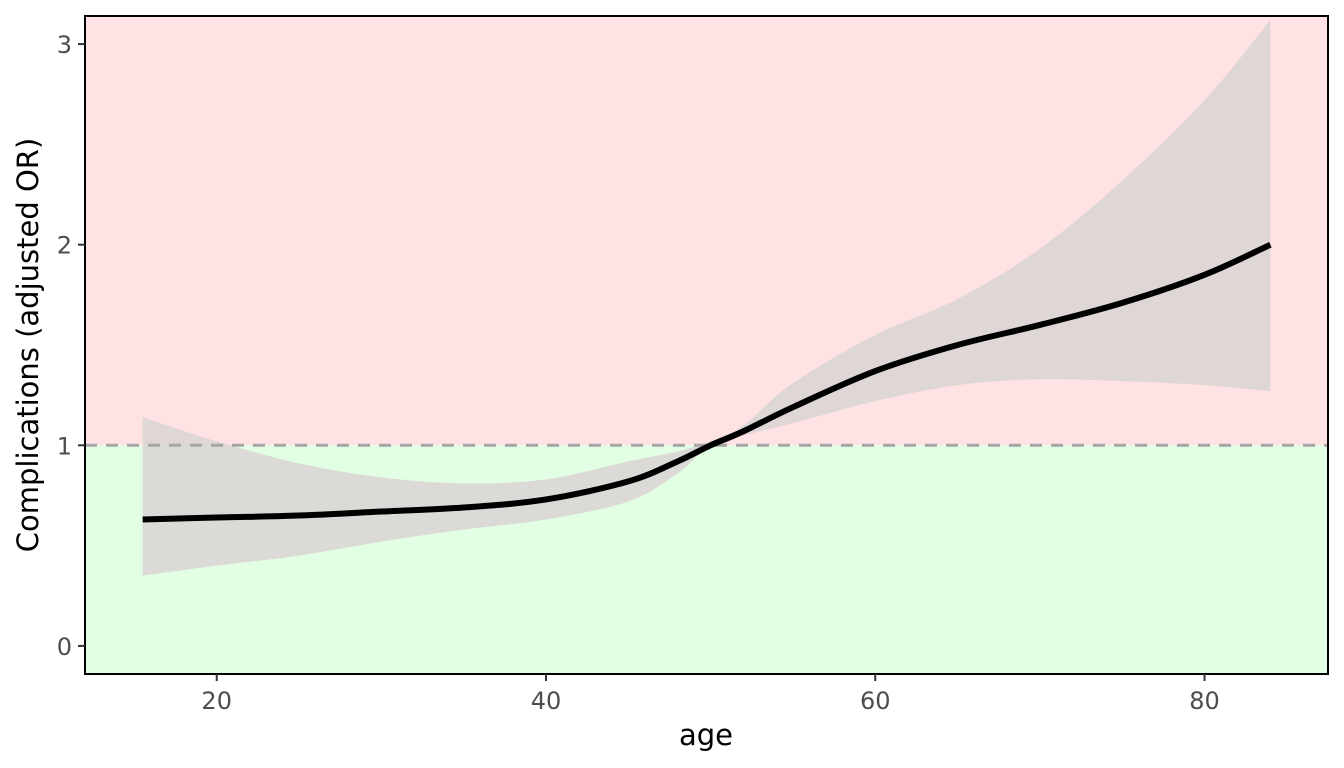  What do you see at coordinates (71, 346) in the screenshot?
I see `y-axis: 0 1 2 3` at bounding box center [71, 346].